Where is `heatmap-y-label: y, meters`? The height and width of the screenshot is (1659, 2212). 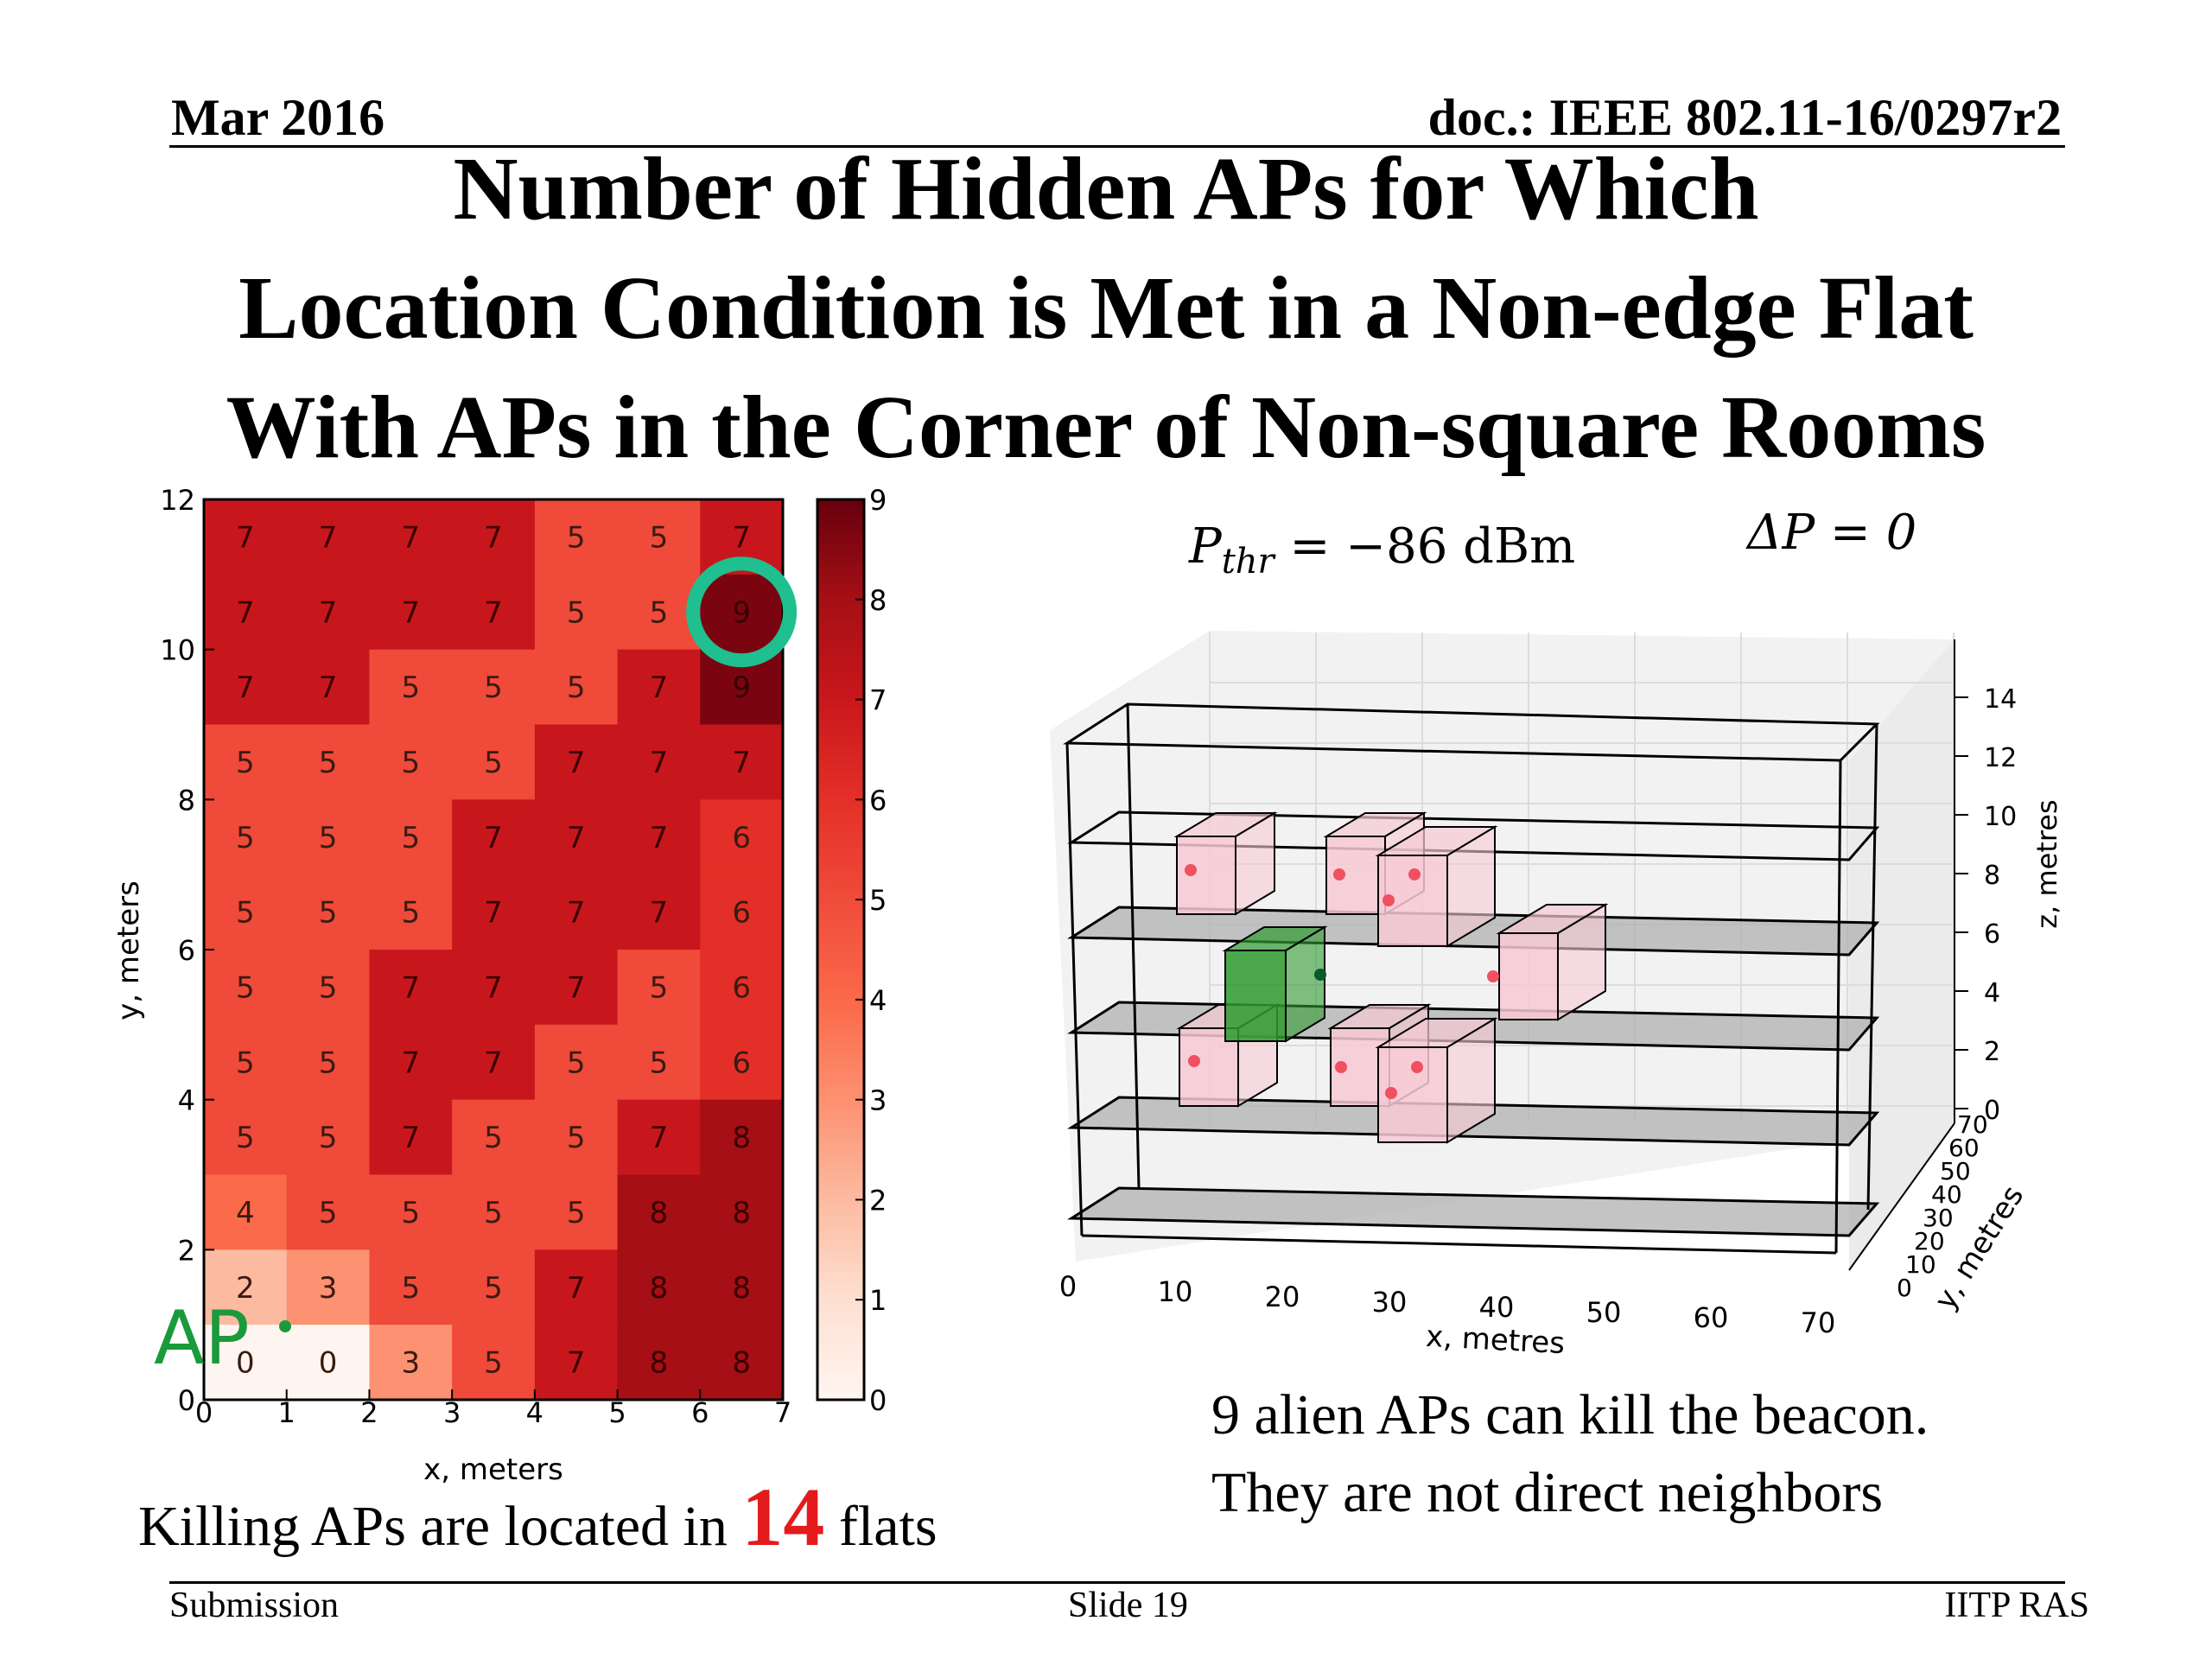
heatmap-y-label: y, meters is located at coordinates (128, 950).